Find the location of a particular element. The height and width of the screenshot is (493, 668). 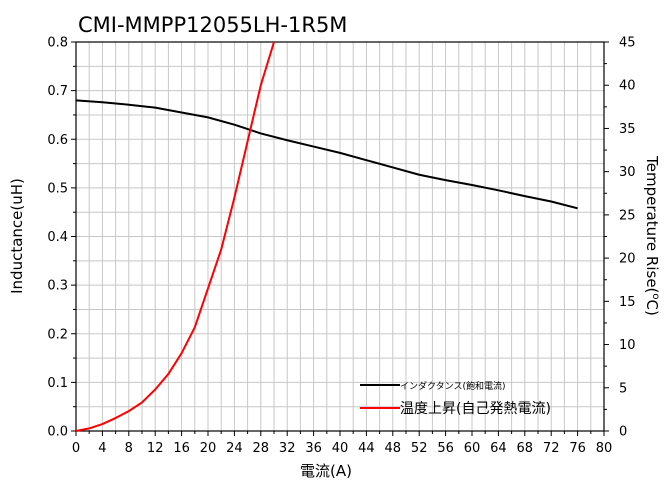

y-tick-label: 0.2 is located at coordinates (57, 334).